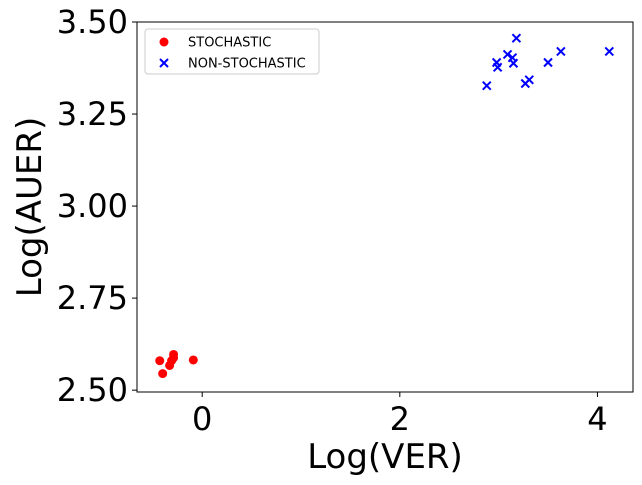 The width and height of the screenshot is (642, 485). I want to click on x-tick-label: 4, so click(597, 419).